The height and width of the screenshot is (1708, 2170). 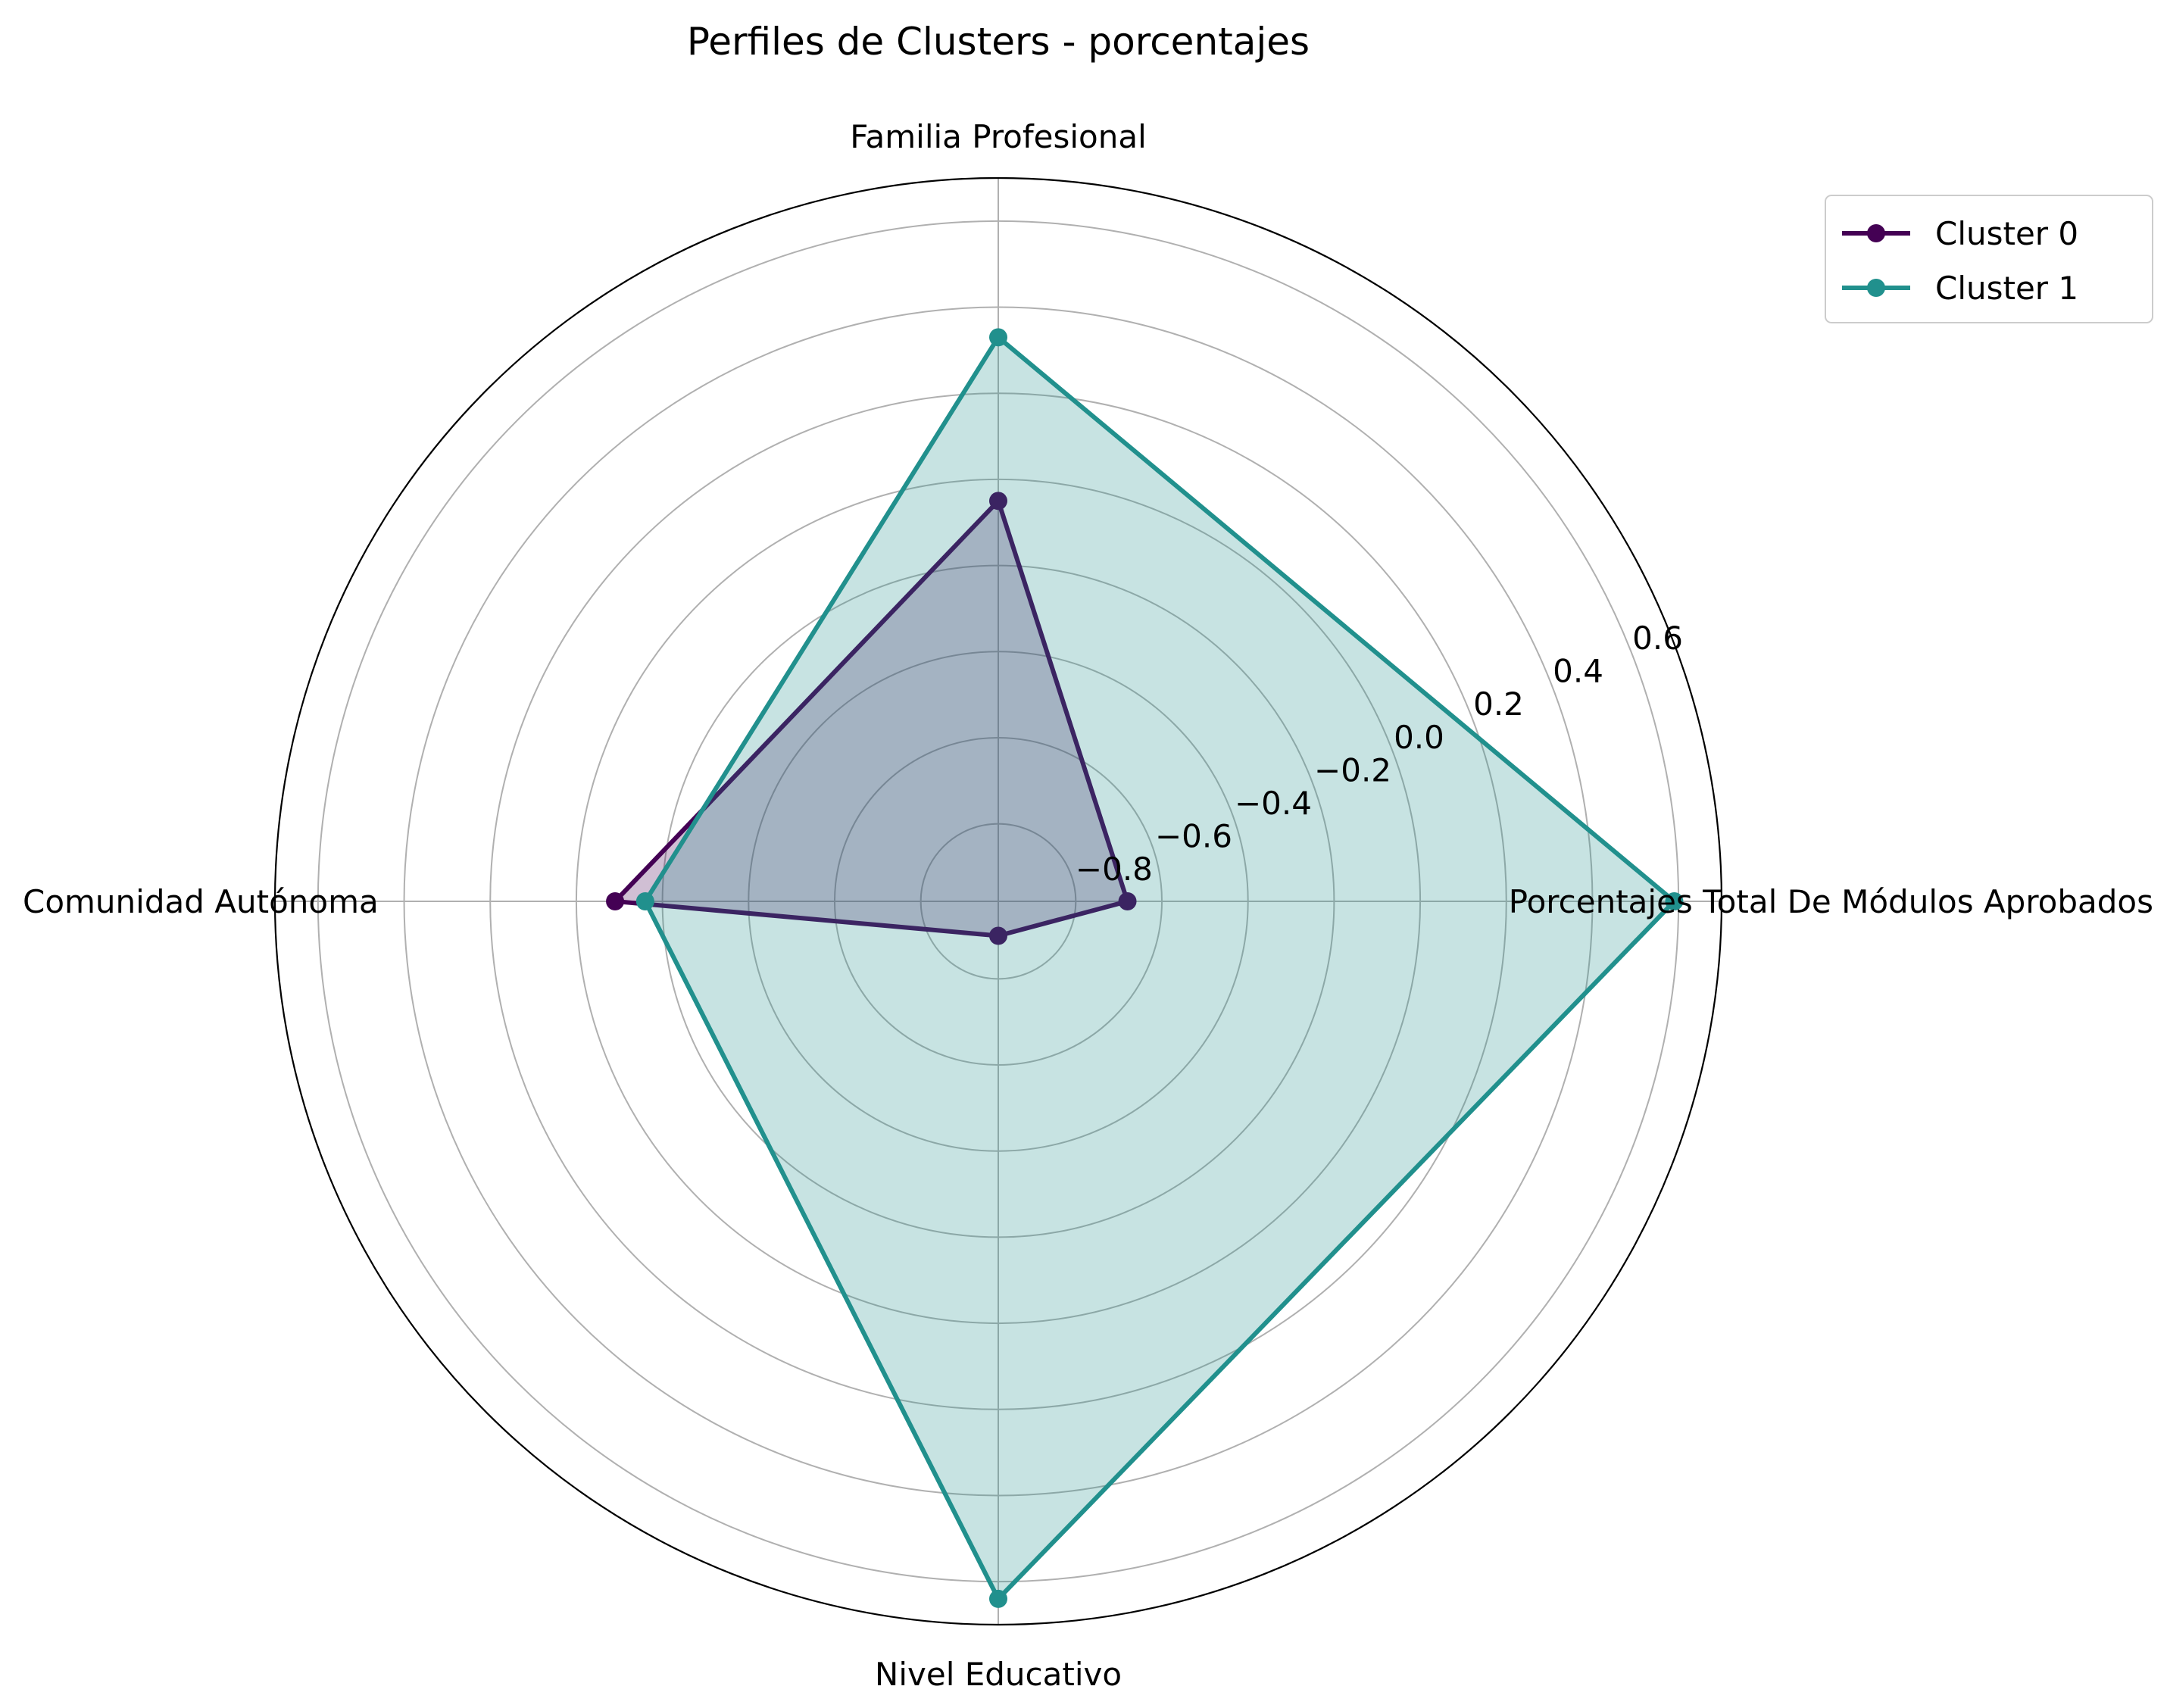 I want to click on legend-label-0: Cluster 0, so click(x=2006, y=233).